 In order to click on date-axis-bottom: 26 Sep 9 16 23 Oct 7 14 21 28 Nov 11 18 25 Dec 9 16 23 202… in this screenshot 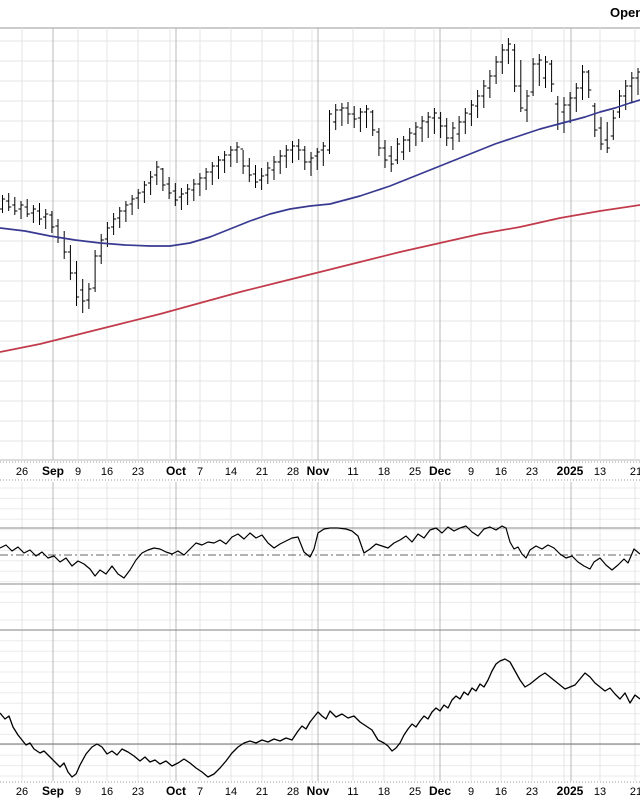, I will do `click(320, 789)`.